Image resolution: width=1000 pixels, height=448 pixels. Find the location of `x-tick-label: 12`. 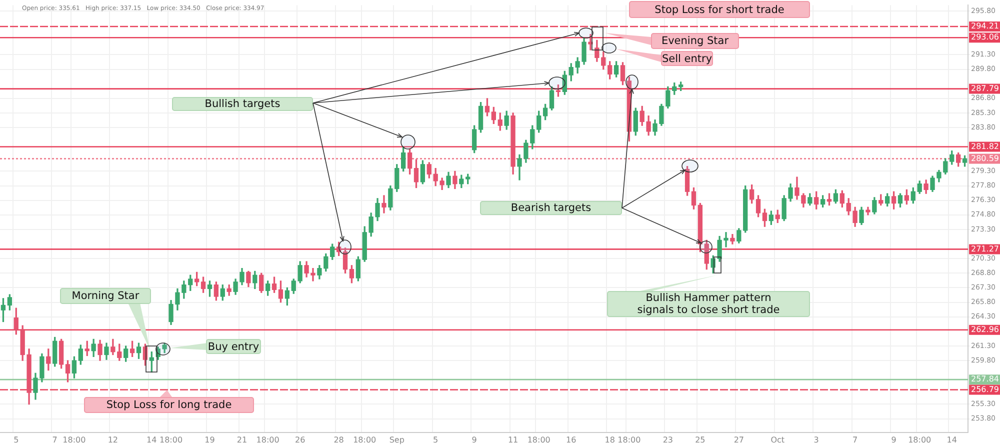

x-tick-label: 12 is located at coordinates (113, 439).